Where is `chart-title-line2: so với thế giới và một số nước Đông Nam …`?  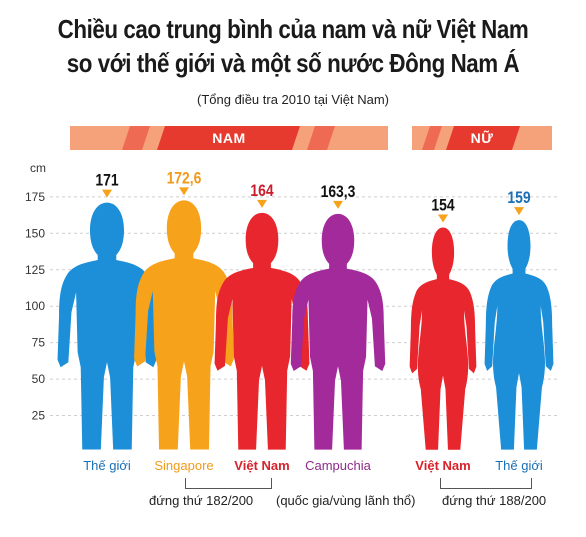 chart-title-line2: so với thế giới và một số nước Đông Nam … is located at coordinates (293, 63).